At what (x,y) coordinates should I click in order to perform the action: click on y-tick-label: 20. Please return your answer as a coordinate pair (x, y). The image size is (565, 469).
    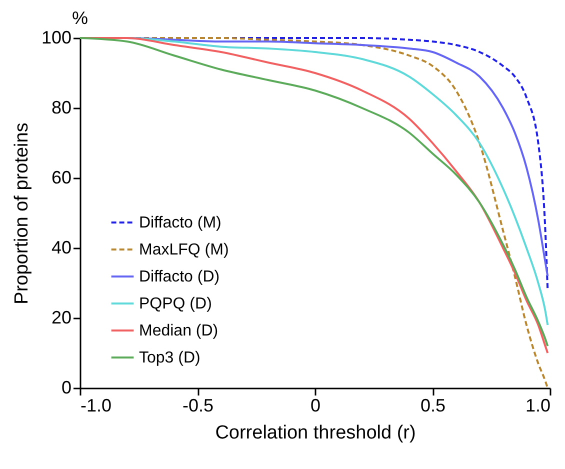
    Looking at the image, I should click on (61, 318).